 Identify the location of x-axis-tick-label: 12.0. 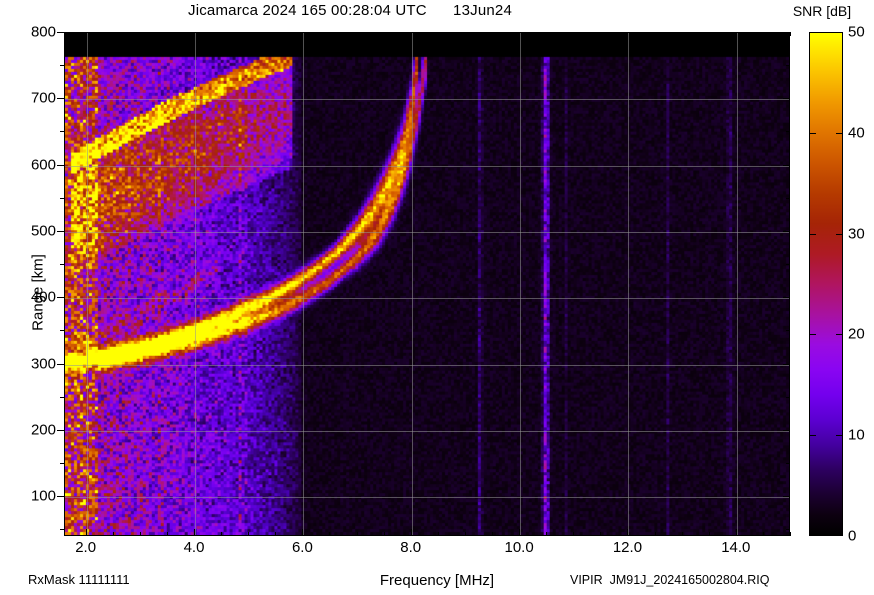
(627, 547).